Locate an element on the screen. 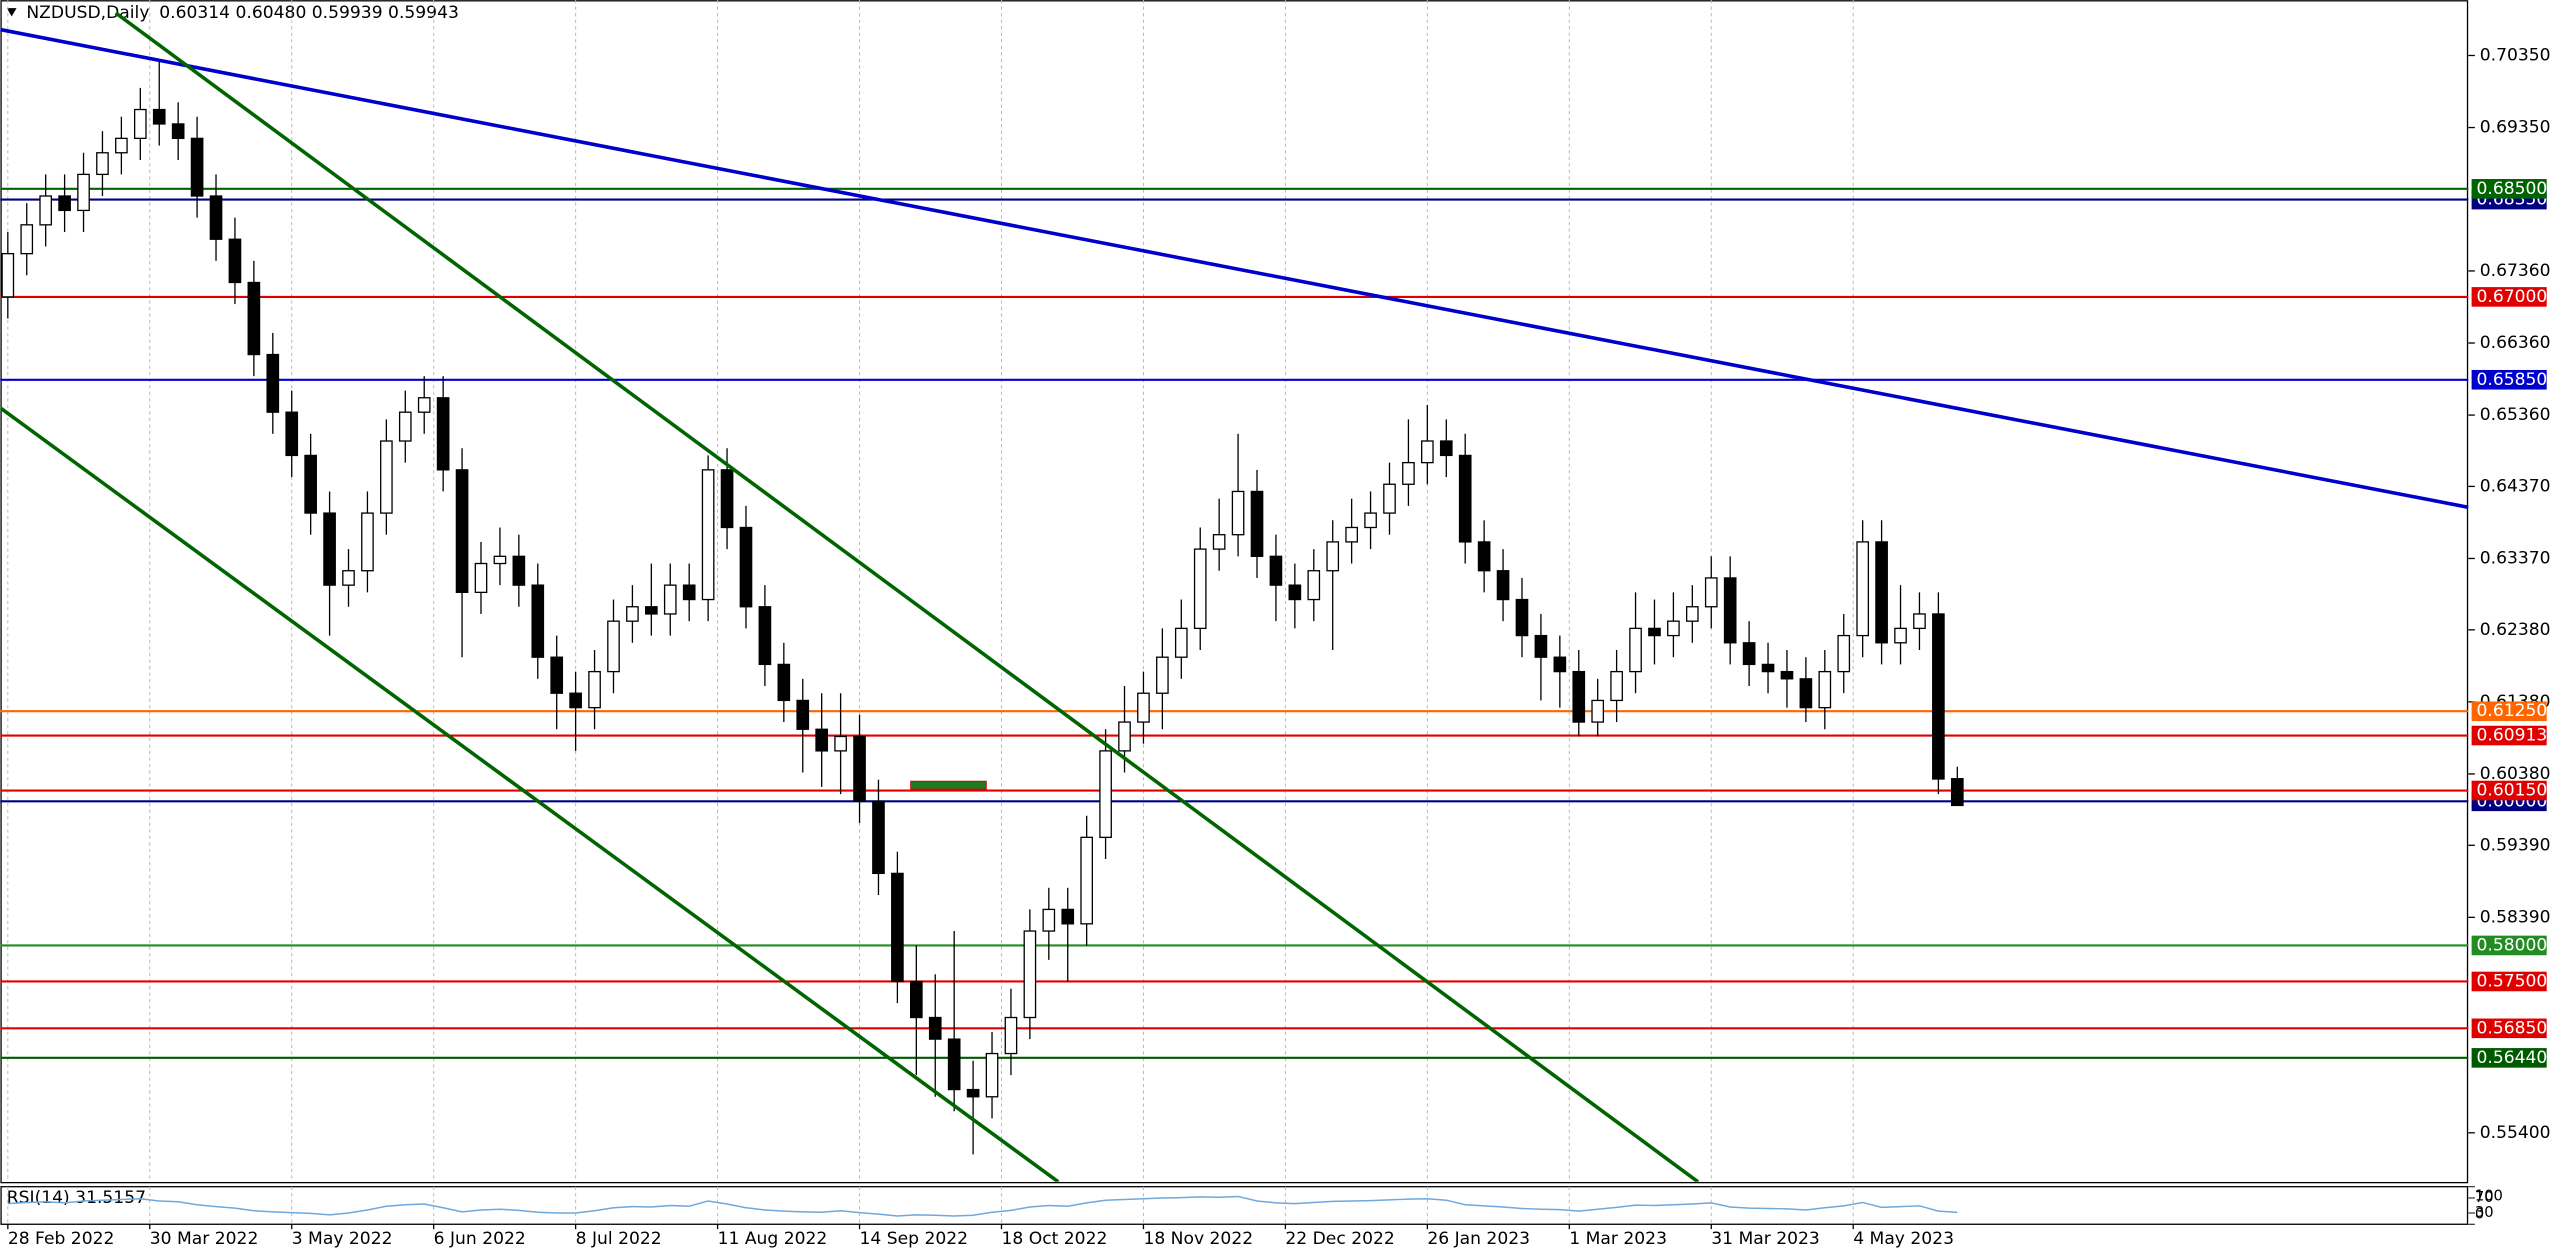 The image size is (2560, 1252). rsi-title: RSI(14) 31.5157 is located at coordinates (76, 1198).